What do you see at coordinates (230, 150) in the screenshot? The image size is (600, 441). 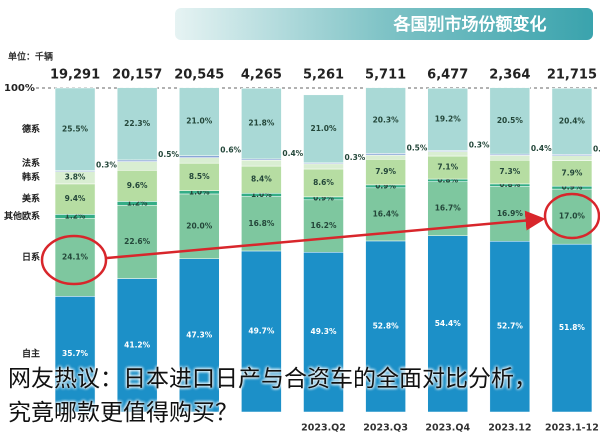 I see `value-label: 0.6%` at bounding box center [230, 150].